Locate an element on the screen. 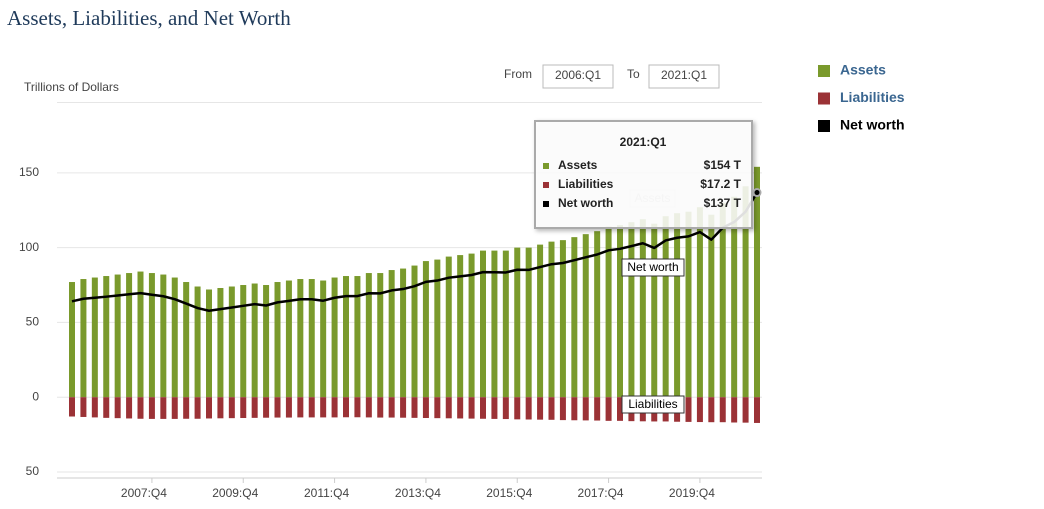  y-tick-label: 100 is located at coordinates (29, 247).